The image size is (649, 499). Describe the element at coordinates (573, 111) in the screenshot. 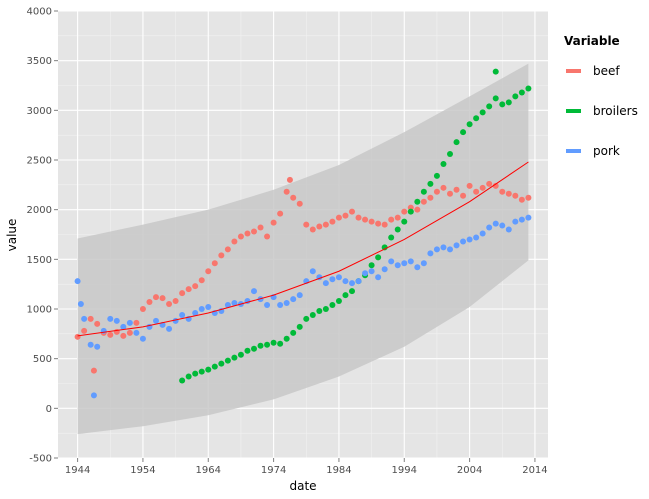

I see `legend-key-broilers` at that location.